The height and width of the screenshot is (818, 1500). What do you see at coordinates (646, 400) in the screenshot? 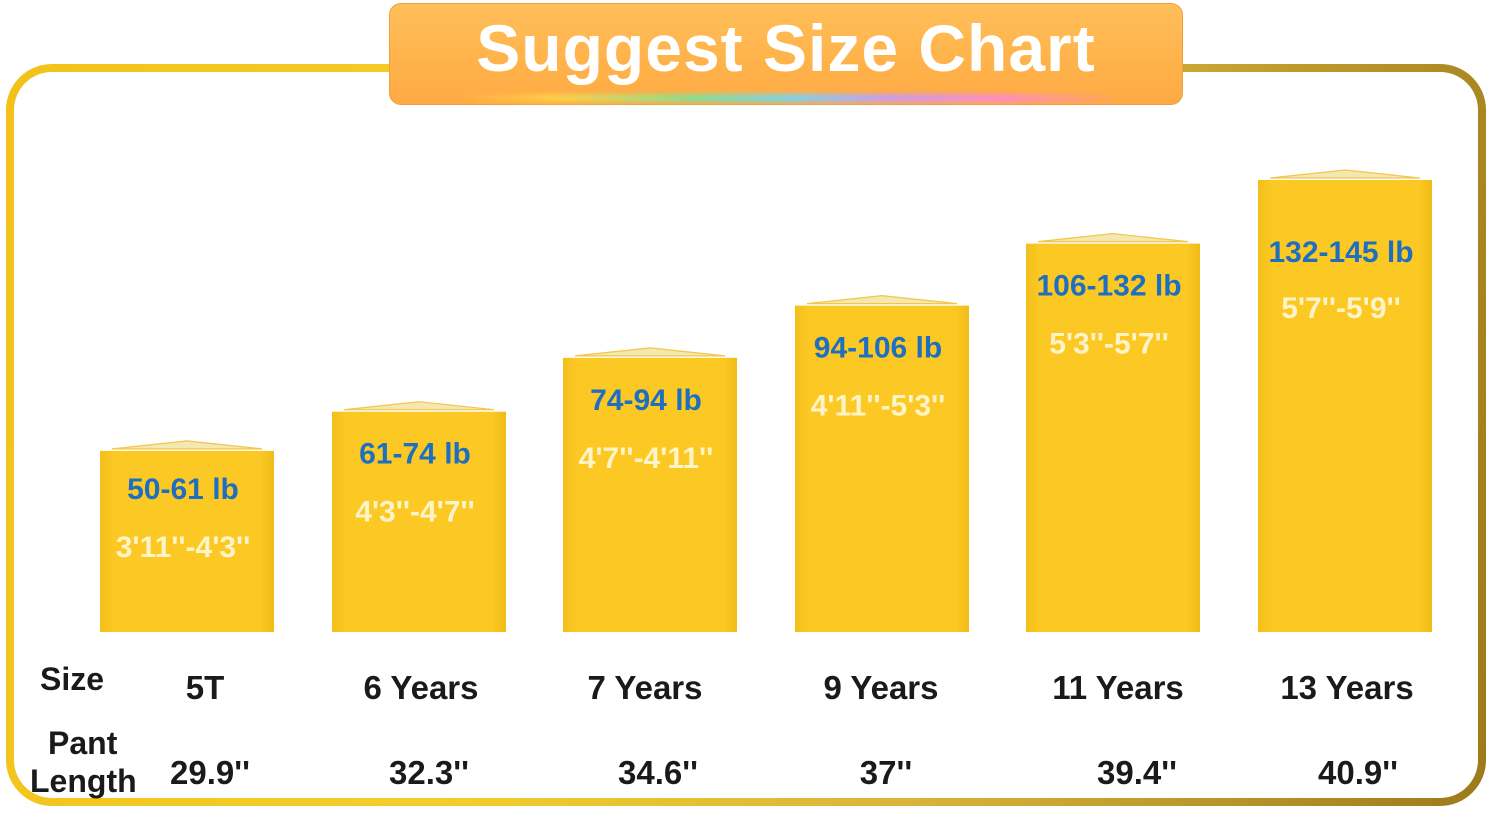
I see `bar-weight-label: 74-94 lb` at bounding box center [646, 400].